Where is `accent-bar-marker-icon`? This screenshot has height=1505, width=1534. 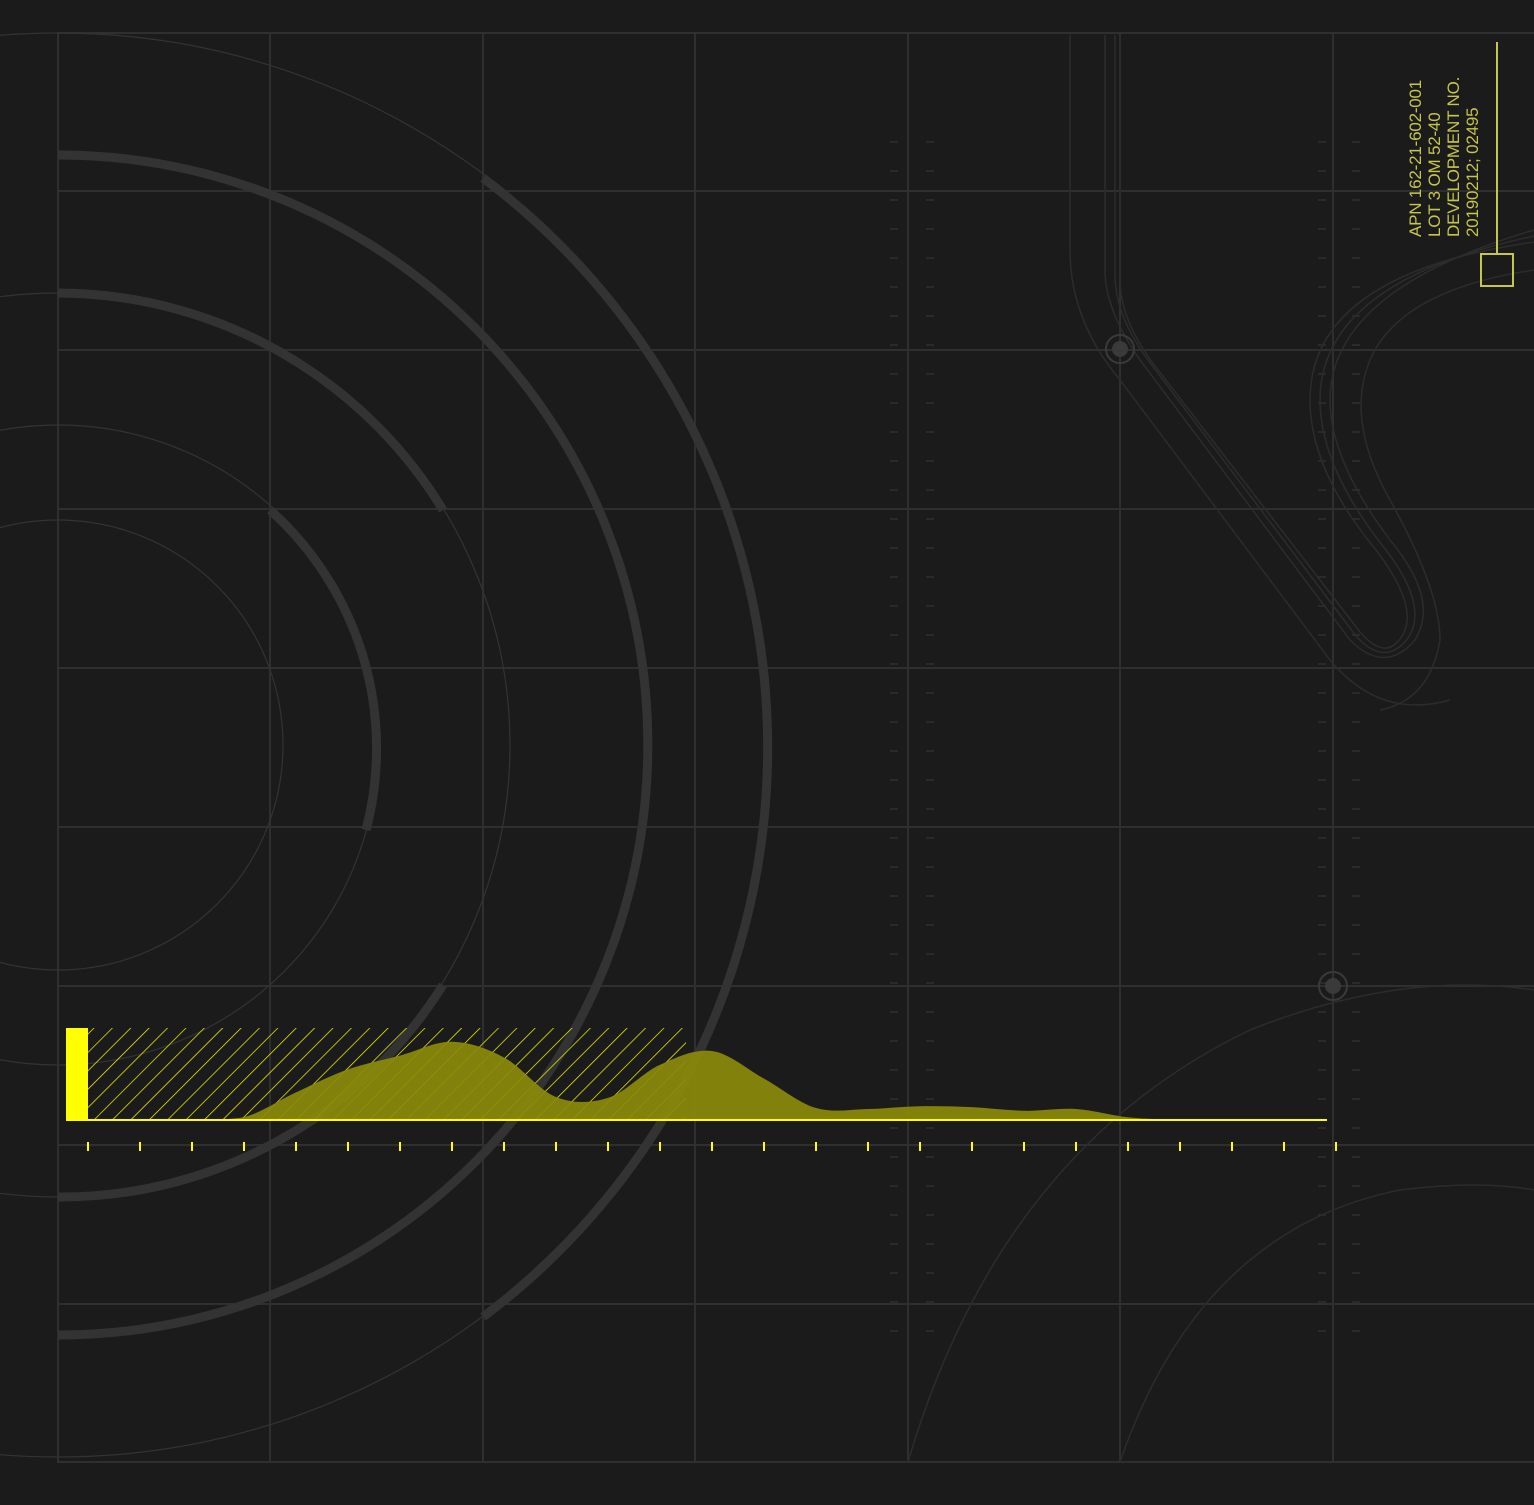
accent-bar-marker-icon is located at coordinates (77, 1074).